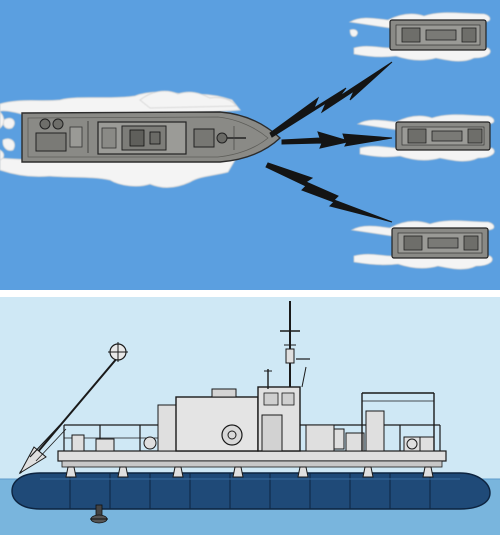  Describe the element at coordinates (137, 138) in the screenshot. I see `funnel` at that location.